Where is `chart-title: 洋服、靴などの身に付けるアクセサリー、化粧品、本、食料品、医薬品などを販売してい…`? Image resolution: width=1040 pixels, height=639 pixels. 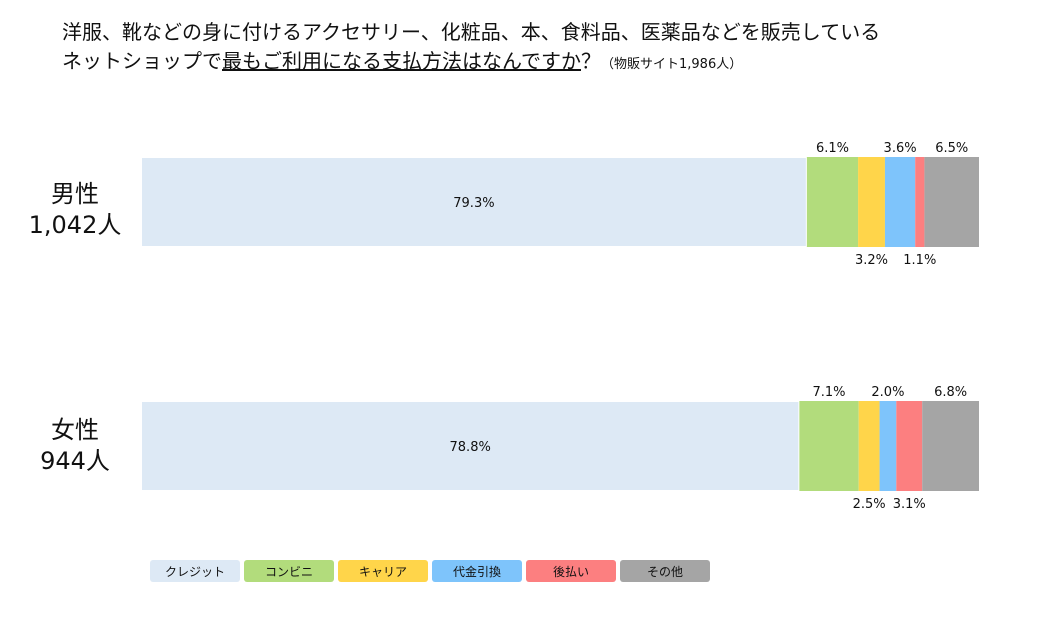 chart-title: 洋服、靴などの身に付けるアクセサリー、化粧品、本、食料品、医薬品などを販売してい… is located at coordinates (471, 48).